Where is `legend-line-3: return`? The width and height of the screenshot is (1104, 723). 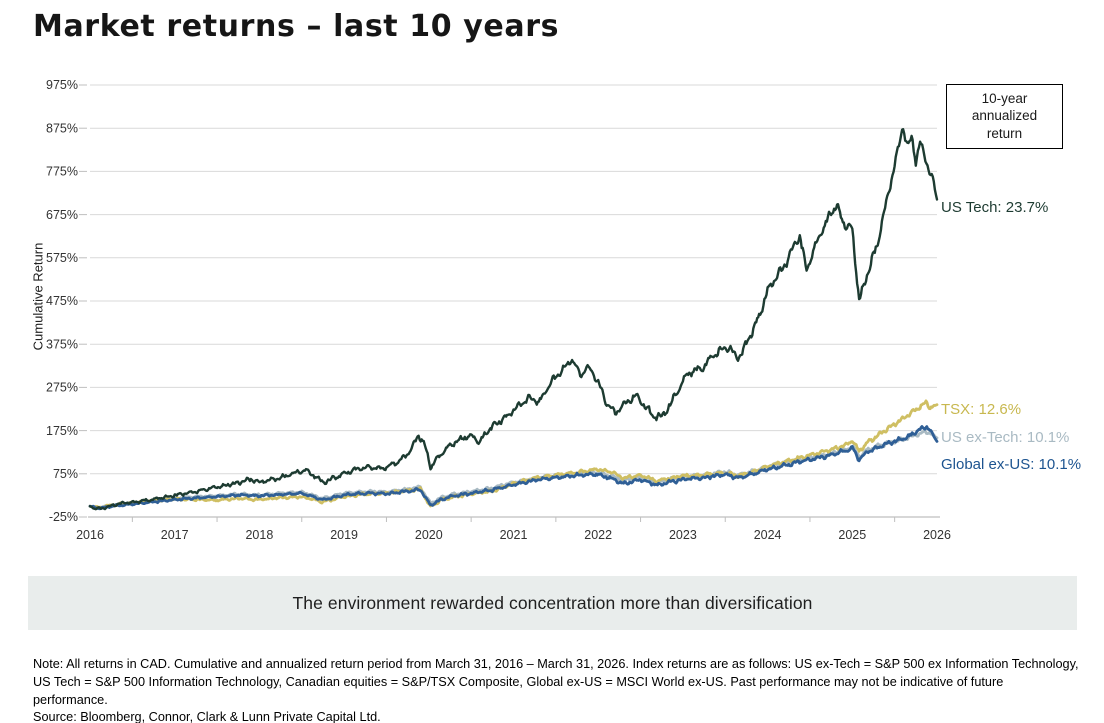
legend-line-3: return is located at coordinates (1004, 133).